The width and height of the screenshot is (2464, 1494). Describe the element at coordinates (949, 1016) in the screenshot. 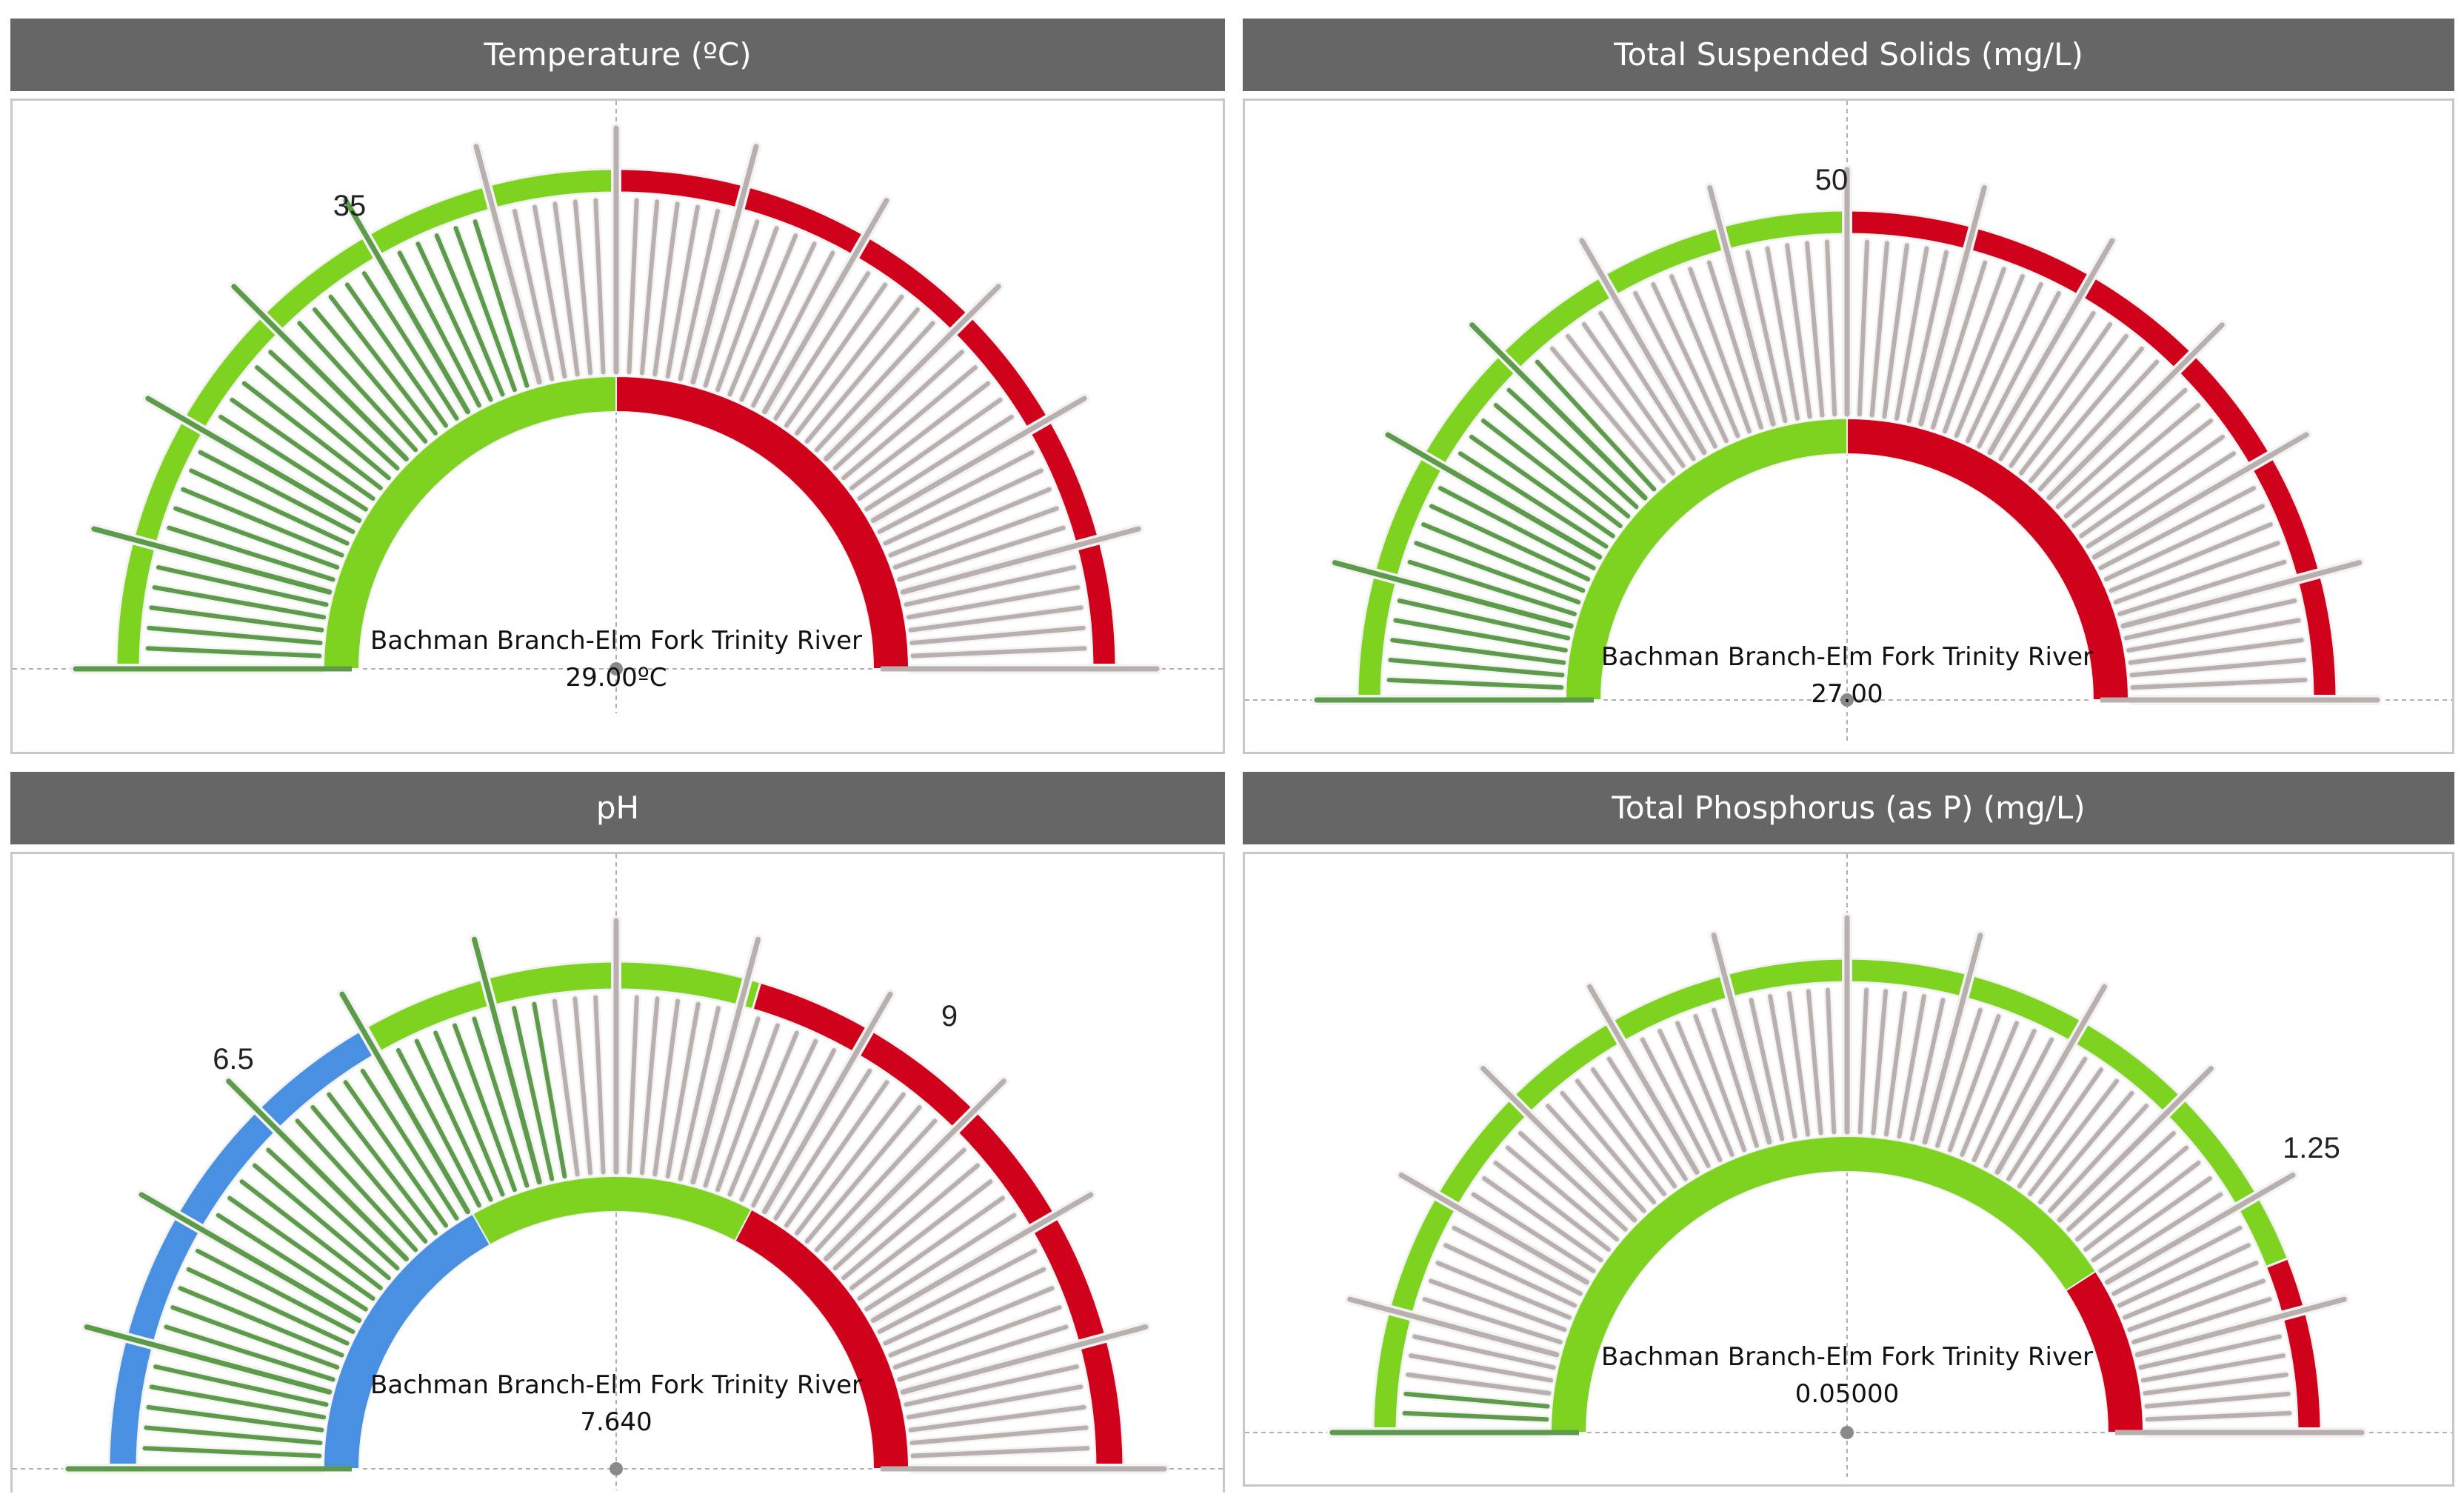

I see `threshold-label: 9` at that location.